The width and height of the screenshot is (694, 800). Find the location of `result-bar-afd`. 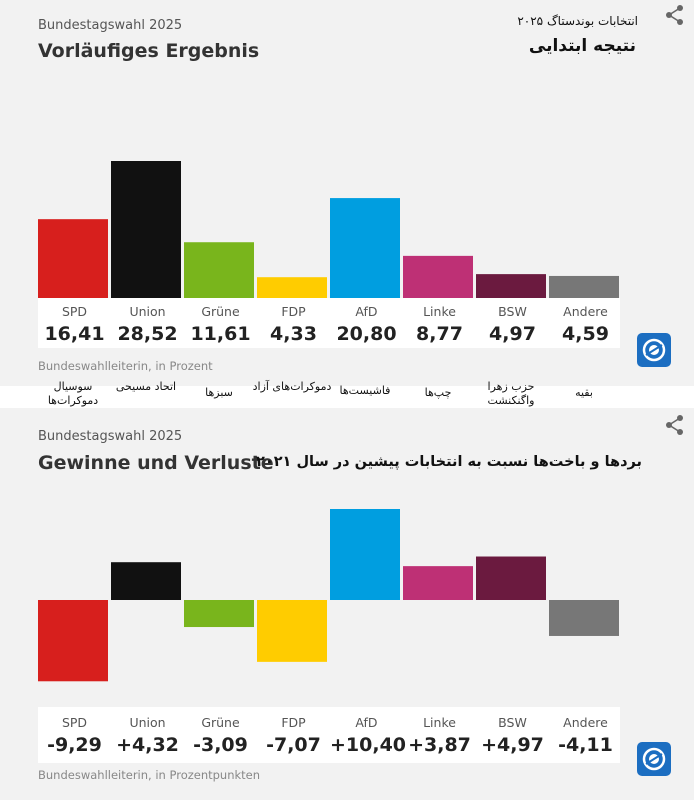

result-bar-afd is located at coordinates (365, 248).